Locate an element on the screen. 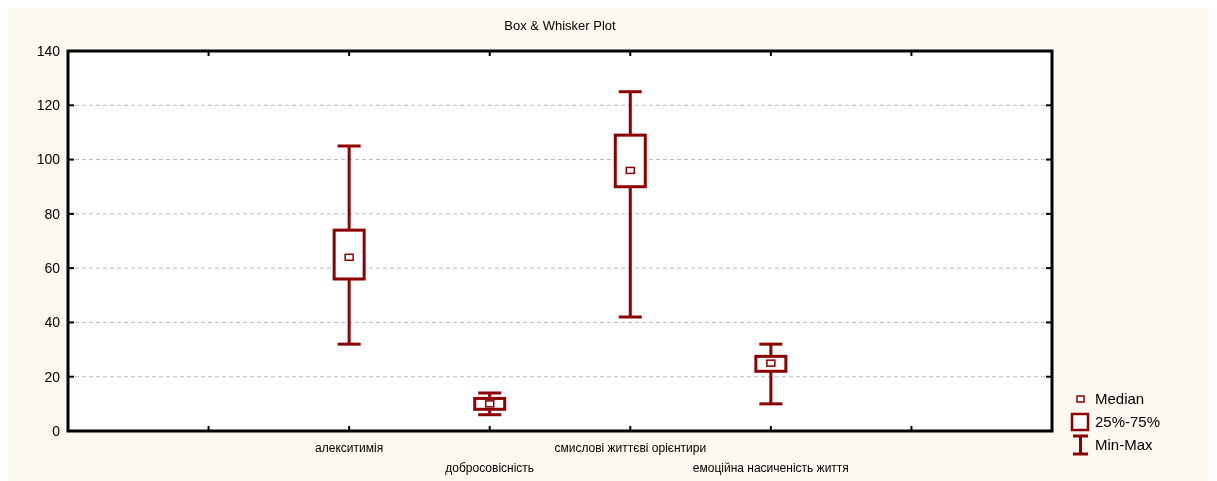 The width and height of the screenshot is (1217, 481). x-tick-label: смислові життєві орієнтири is located at coordinates (630, 448).